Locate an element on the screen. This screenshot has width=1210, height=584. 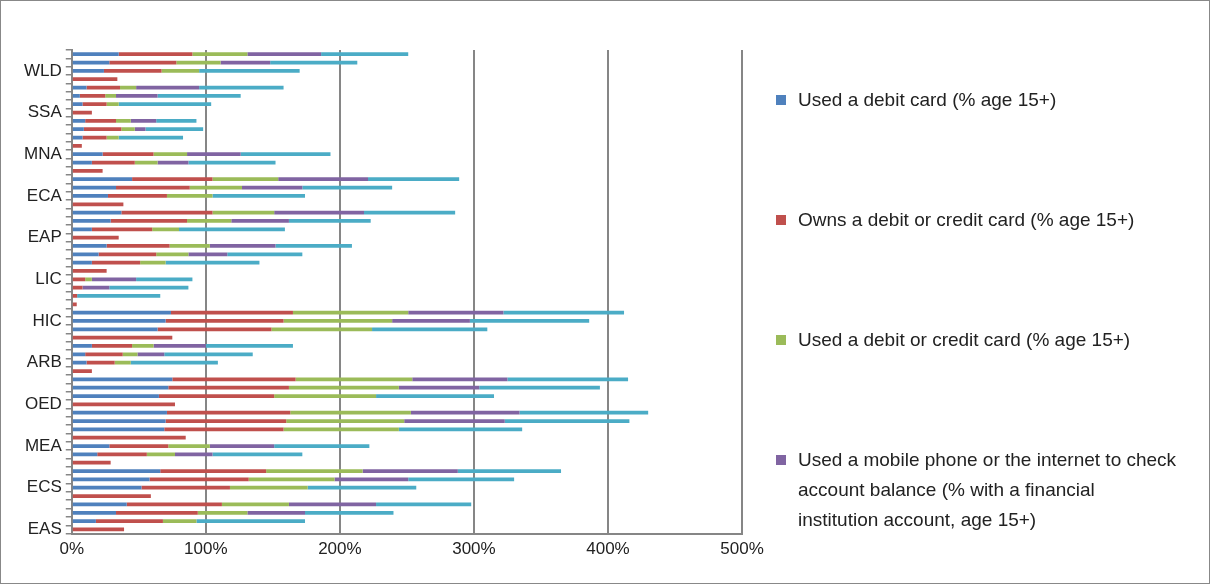
y-tick-label: WLD is located at coordinates (43, 70).